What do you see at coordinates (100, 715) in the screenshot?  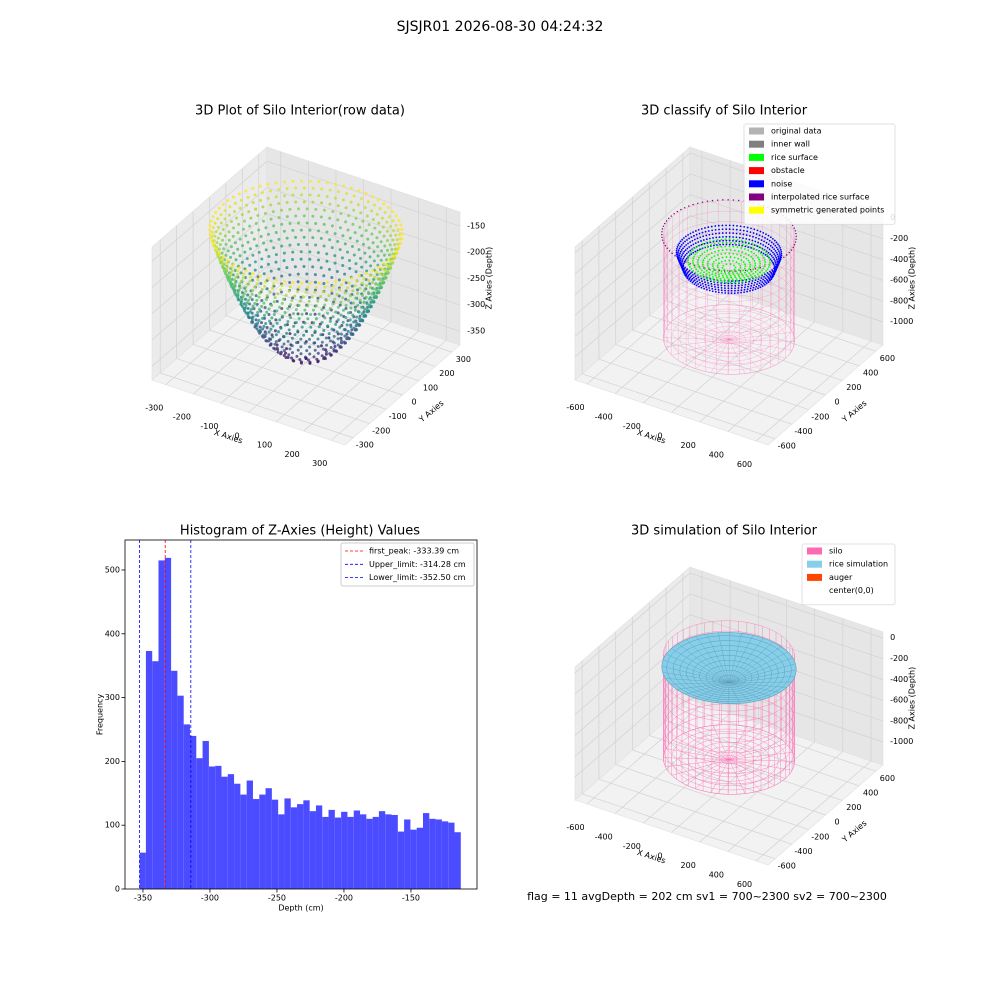 I see `y-axis-label: Frequency` at bounding box center [100, 715].